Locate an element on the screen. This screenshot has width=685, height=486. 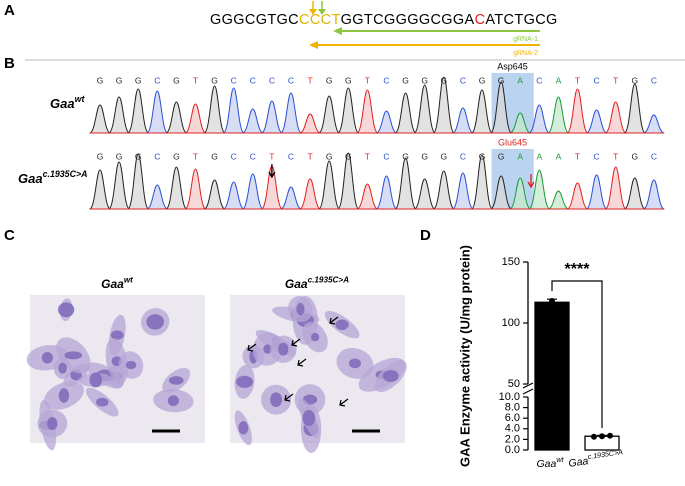
y-tick-label: 100 is located at coordinates (511, 323).